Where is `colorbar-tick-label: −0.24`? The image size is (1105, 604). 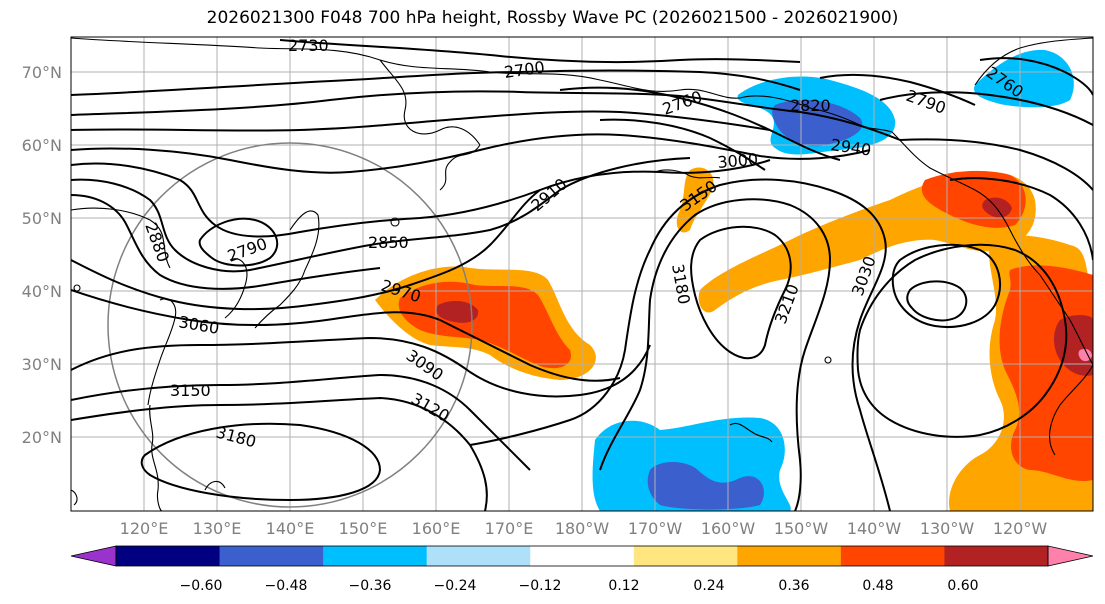 colorbar-tick-label: −0.24 is located at coordinates (455, 586).